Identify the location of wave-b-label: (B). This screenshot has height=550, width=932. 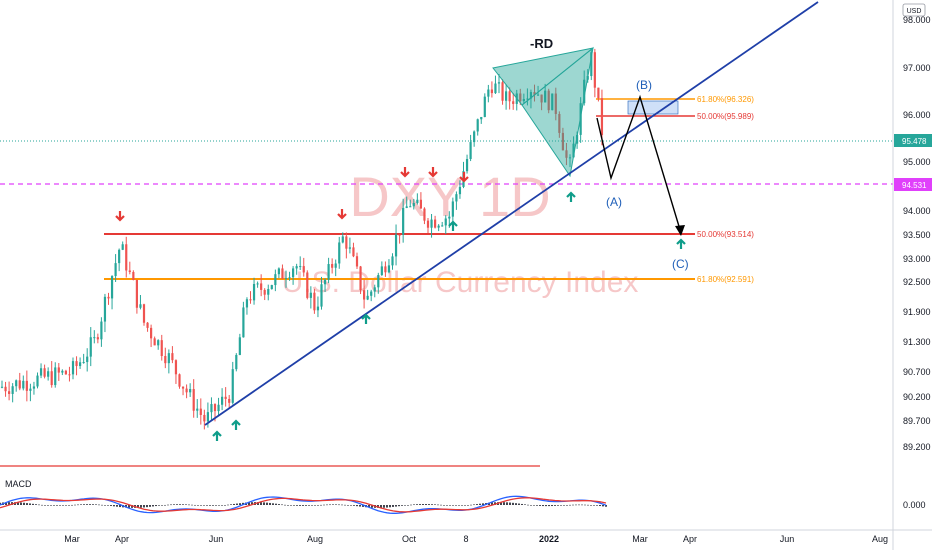
(644, 85).